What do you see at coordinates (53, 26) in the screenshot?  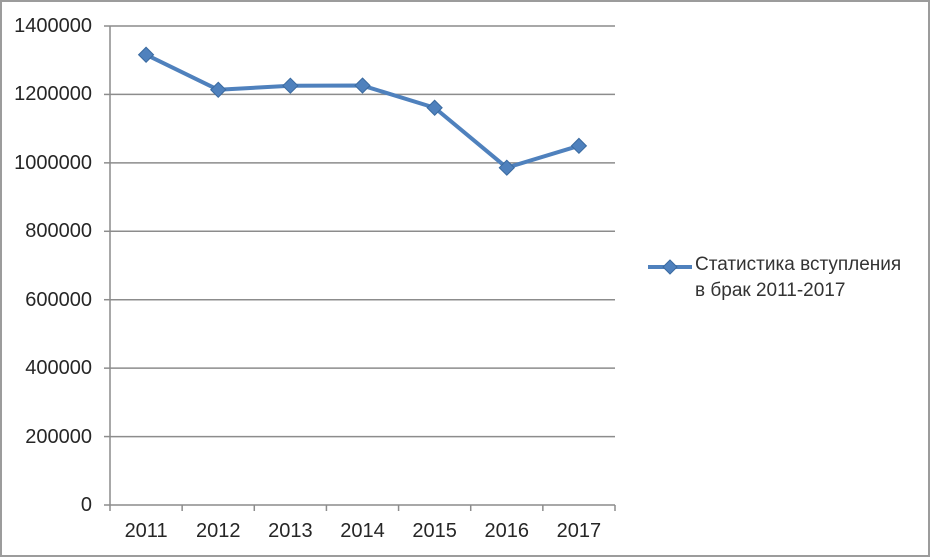 I see `y-axis-label: 1400000` at bounding box center [53, 26].